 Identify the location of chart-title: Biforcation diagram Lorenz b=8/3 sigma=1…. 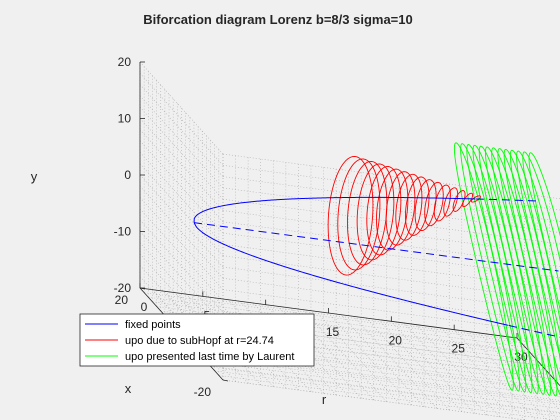
(277, 19).